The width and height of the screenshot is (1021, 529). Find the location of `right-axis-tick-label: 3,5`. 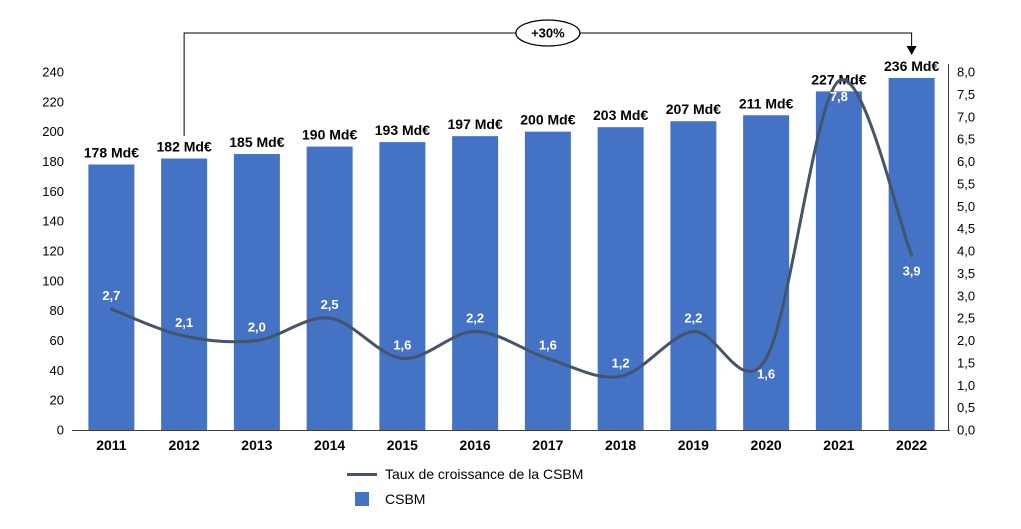

right-axis-tick-label: 3,5 is located at coordinates (966, 273).